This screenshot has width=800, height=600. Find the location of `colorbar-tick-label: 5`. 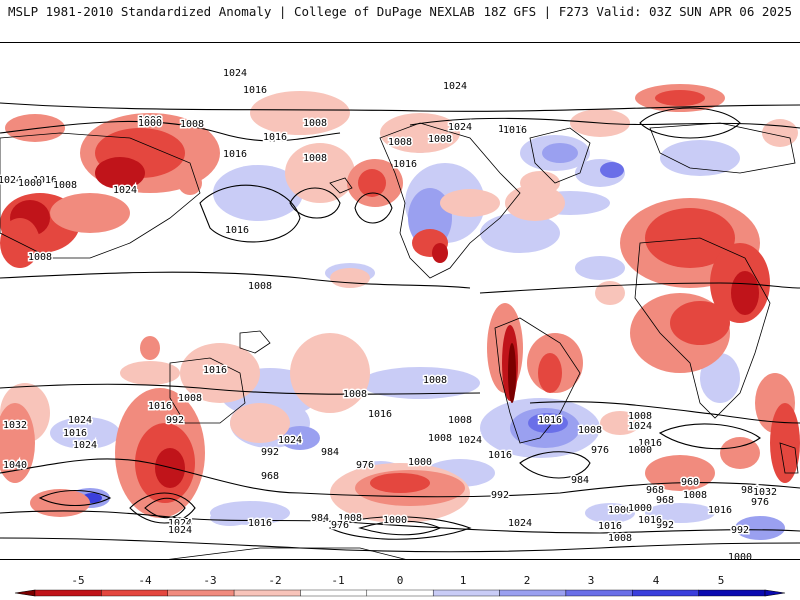

colorbar-tick-label: 5 is located at coordinates (721, 580).